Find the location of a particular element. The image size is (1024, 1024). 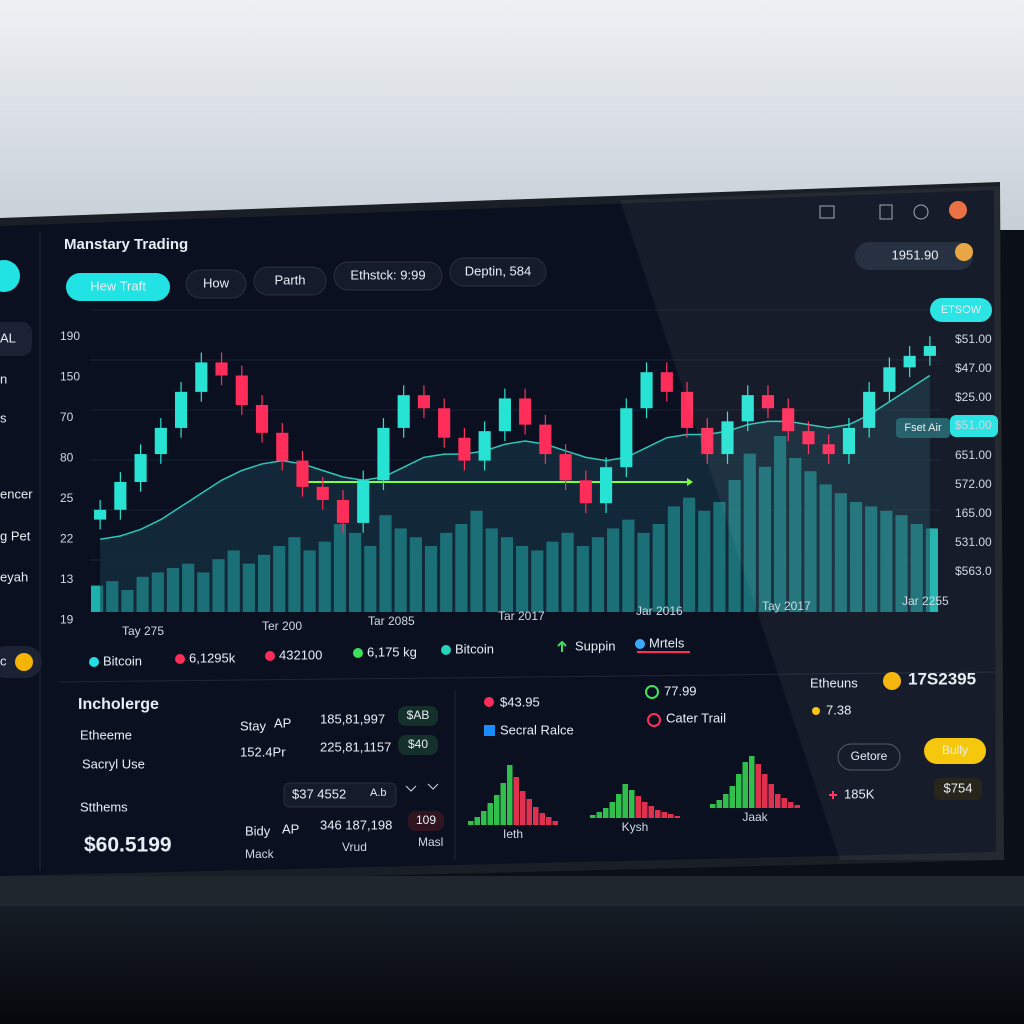

toolbar-label: Hew Traft is located at coordinates (118, 285).